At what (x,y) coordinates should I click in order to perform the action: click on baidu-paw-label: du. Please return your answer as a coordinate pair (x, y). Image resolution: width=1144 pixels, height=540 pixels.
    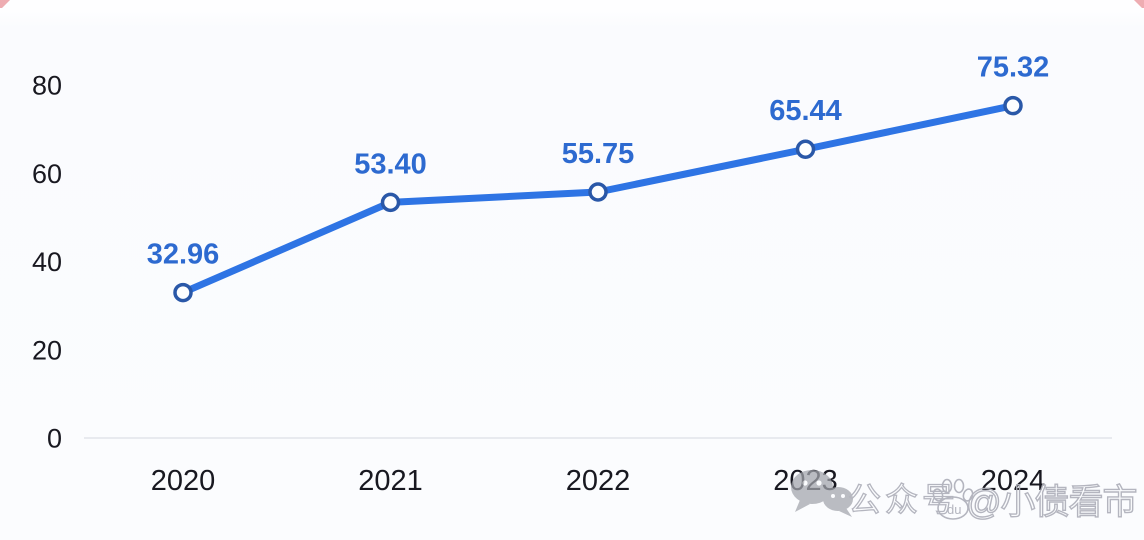
    Looking at the image, I should click on (954, 509).